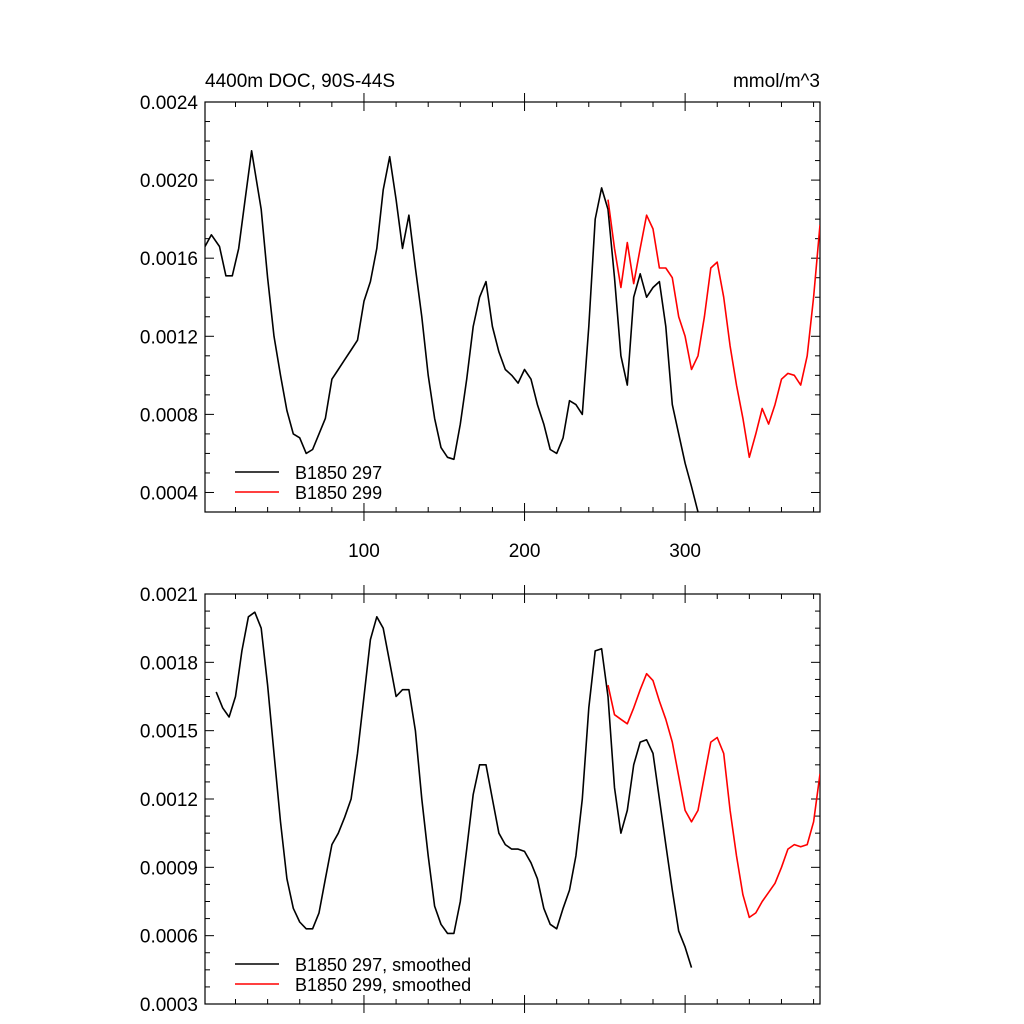  What do you see at coordinates (685, 551) in the screenshot?
I see `top-xtick-label: 300` at bounding box center [685, 551].